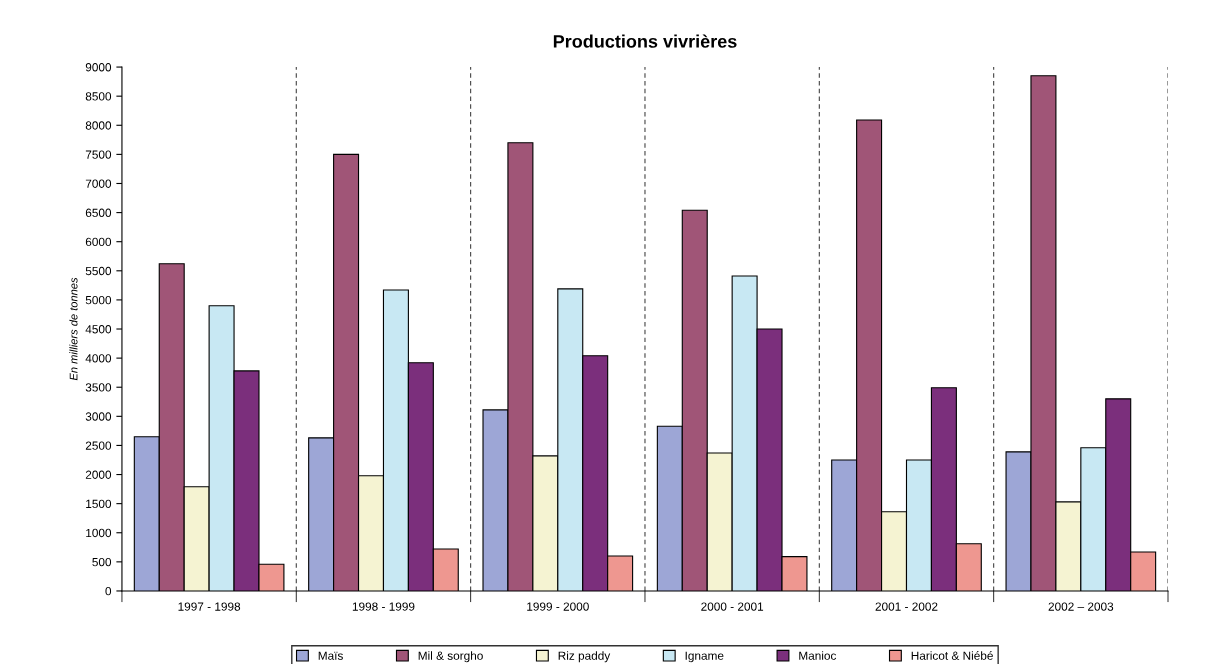 The width and height of the screenshot is (1211, 664). What do you see at coordinates (98, 445) in the screenshot?
I see `y-tick-label: 2500` at bounding box center [98, 445].